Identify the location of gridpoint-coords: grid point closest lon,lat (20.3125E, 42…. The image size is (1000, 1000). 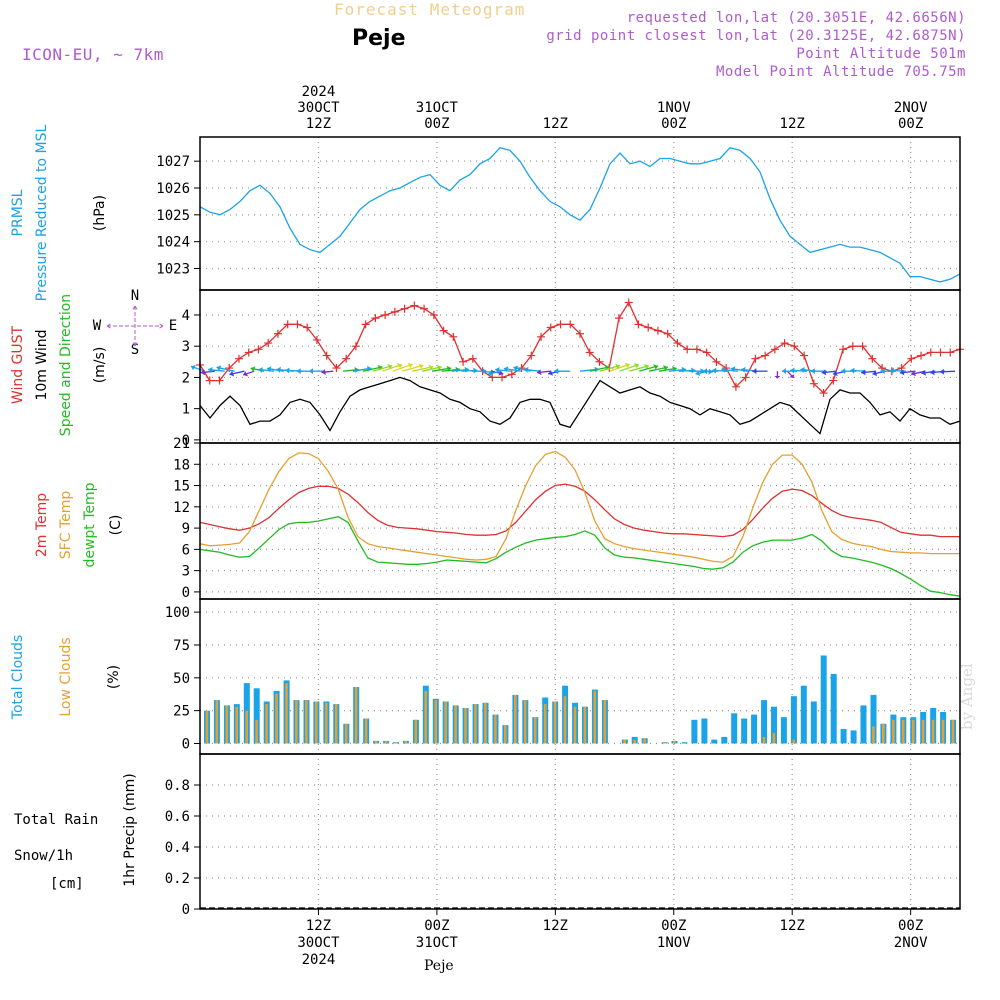
(756, 36).